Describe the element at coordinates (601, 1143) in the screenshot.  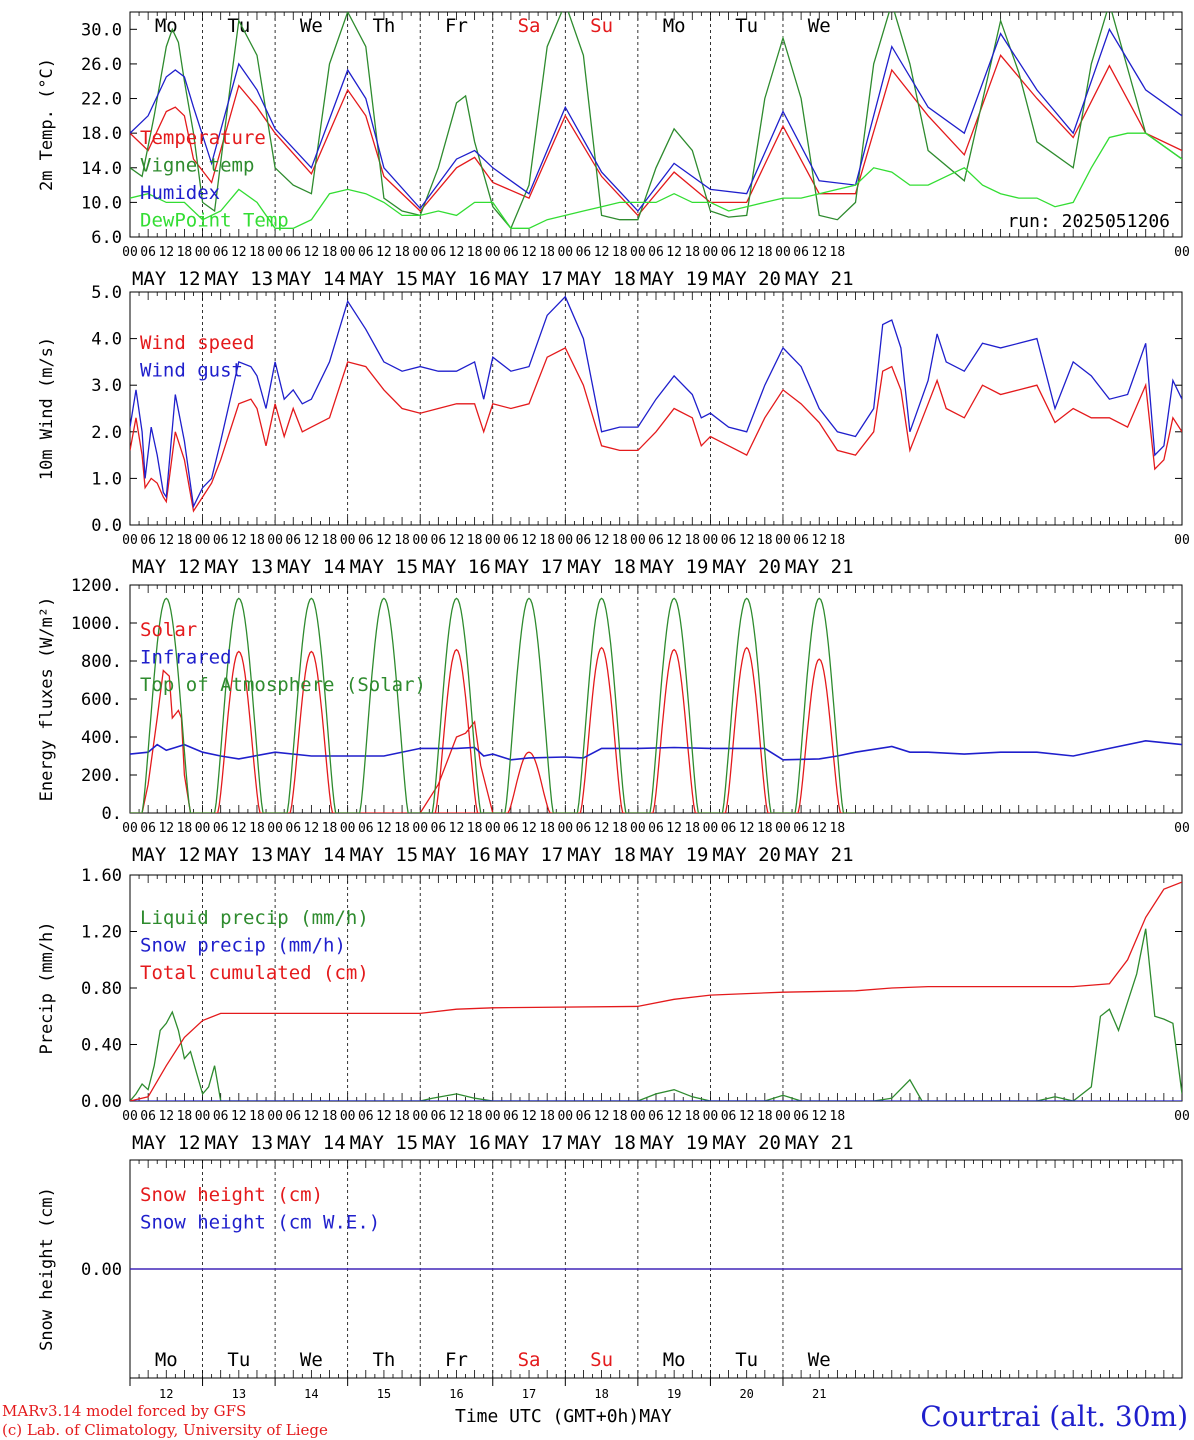
I see `date-label: MAY 18` at that location.